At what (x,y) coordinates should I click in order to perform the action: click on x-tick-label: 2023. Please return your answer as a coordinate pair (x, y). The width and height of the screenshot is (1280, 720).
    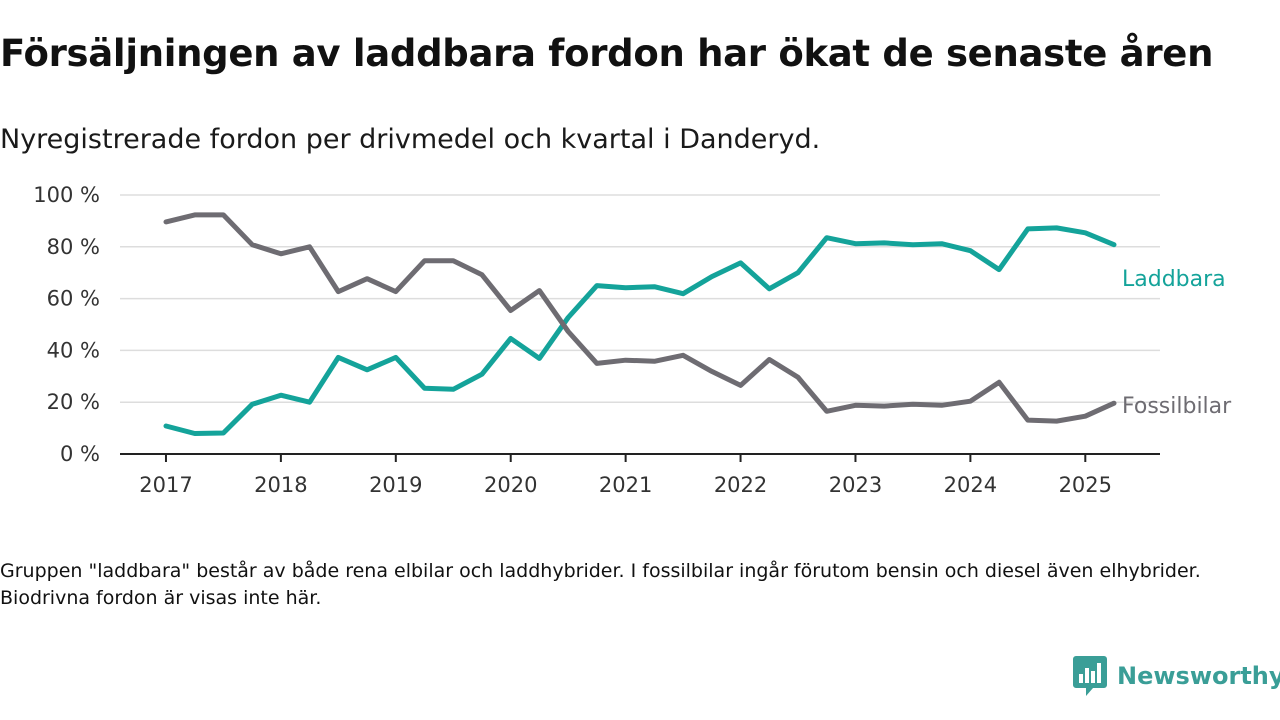
    Looking at the image, I should click on (855, 485).